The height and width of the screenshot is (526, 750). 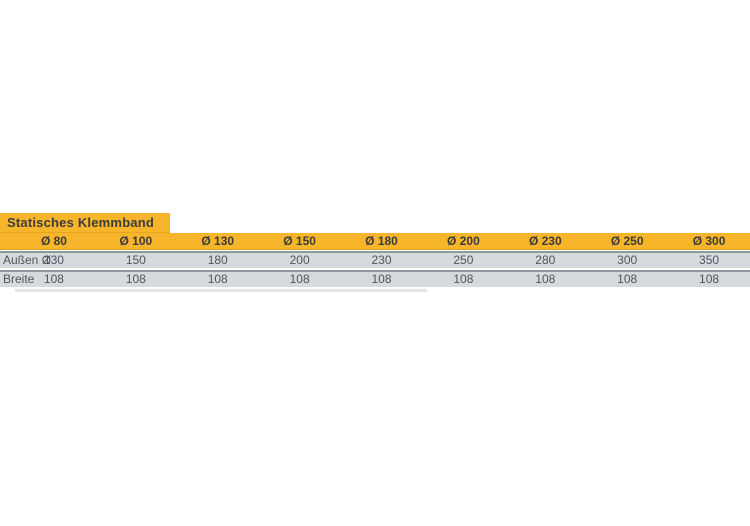 I want to click on column-header: Ø 200, so click(x=463, y=241).